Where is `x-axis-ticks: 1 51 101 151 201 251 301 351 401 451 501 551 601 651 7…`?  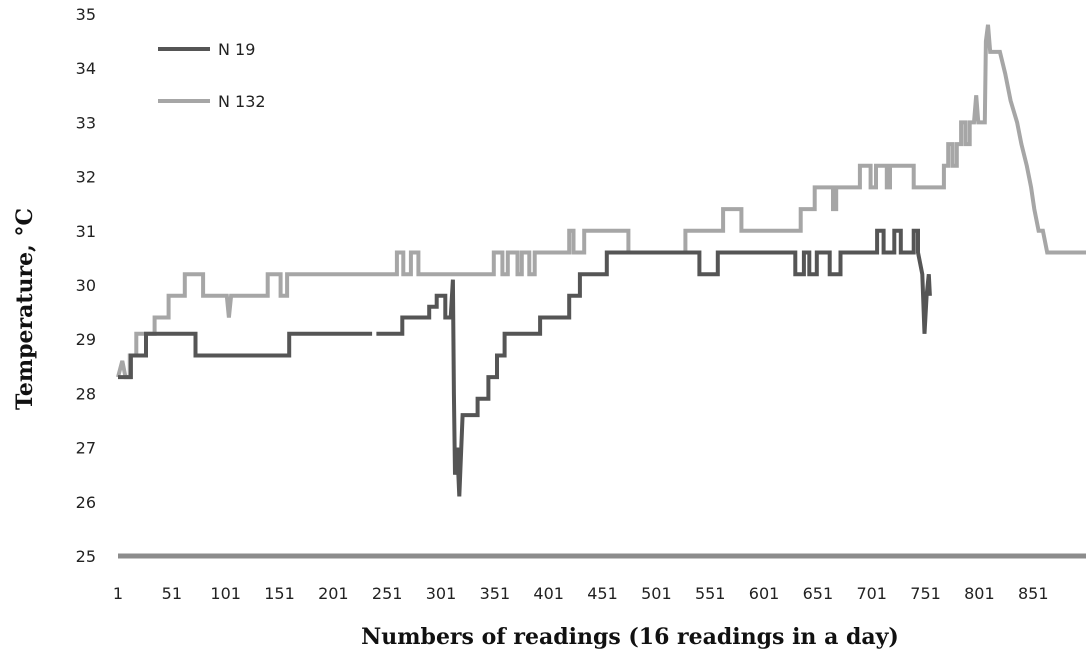
x-axis-ticks: 1 51 101 151 201 251 301 351 401 451 501 551 601 651 7… is located at coordinates (581, 593).